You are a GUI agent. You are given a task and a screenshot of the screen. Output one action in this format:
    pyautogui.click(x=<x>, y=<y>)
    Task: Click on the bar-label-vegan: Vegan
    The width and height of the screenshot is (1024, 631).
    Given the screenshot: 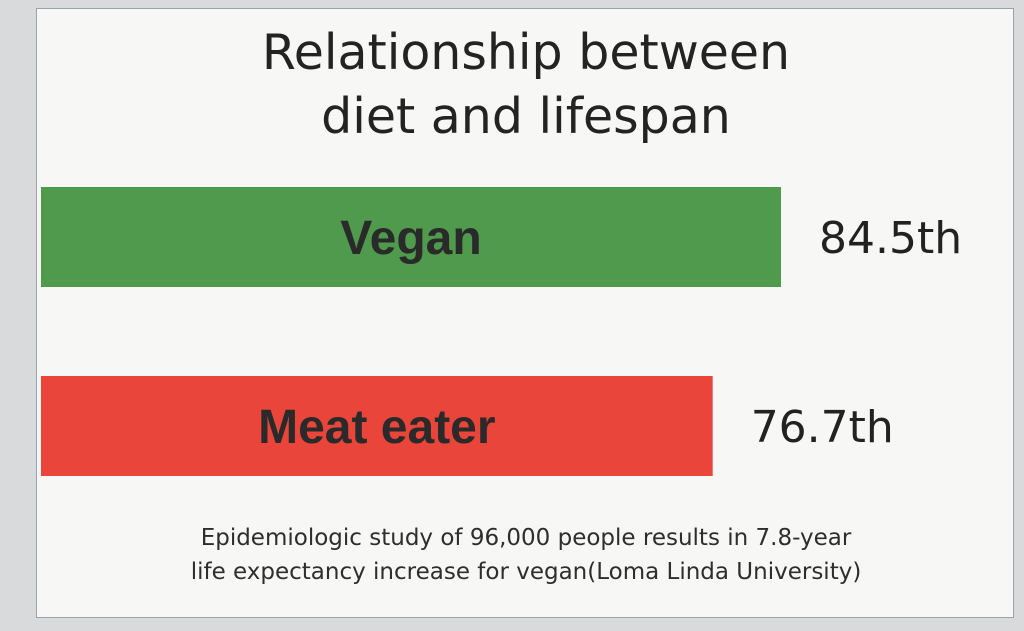 What is the action you would take?
    pyautogui.click(x=410, y=238)
    